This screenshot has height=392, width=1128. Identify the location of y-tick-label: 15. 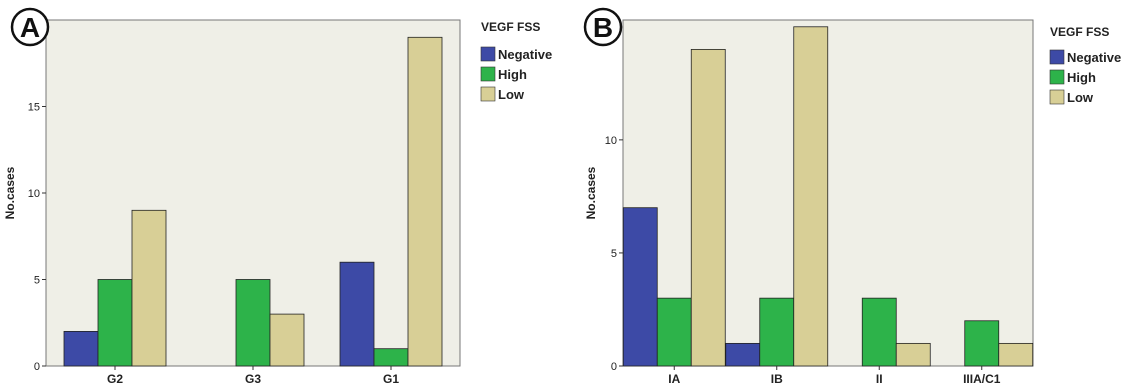
(34, 108).